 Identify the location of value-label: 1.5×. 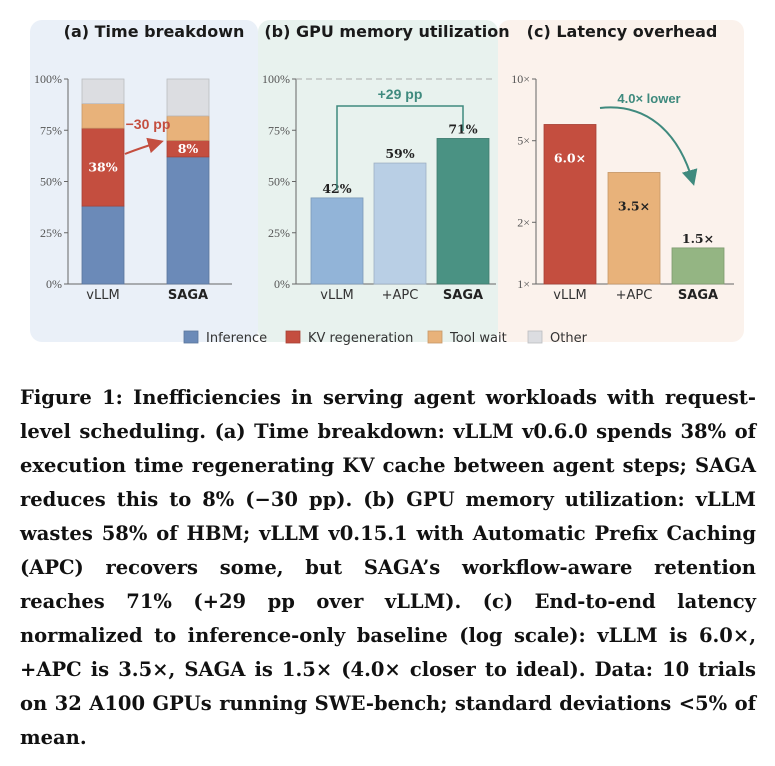
(698, 238).